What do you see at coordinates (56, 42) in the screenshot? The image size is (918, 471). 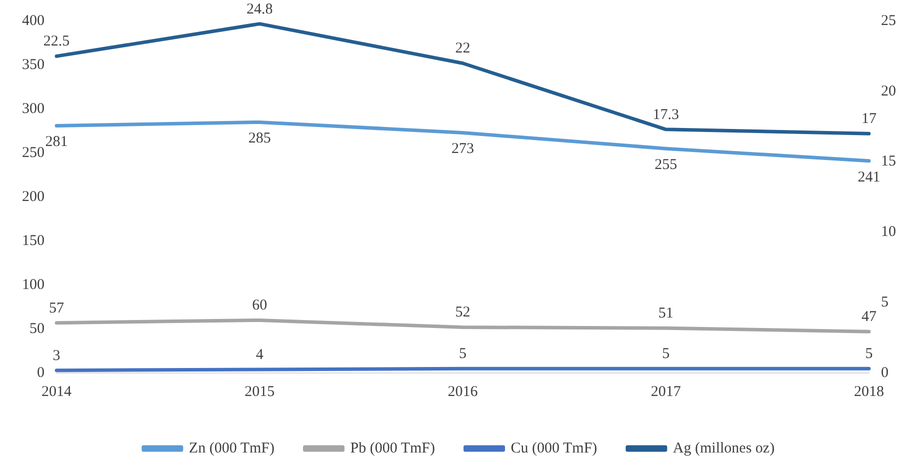 I see `data-label: 22.5` at bounding box center [56, 42].